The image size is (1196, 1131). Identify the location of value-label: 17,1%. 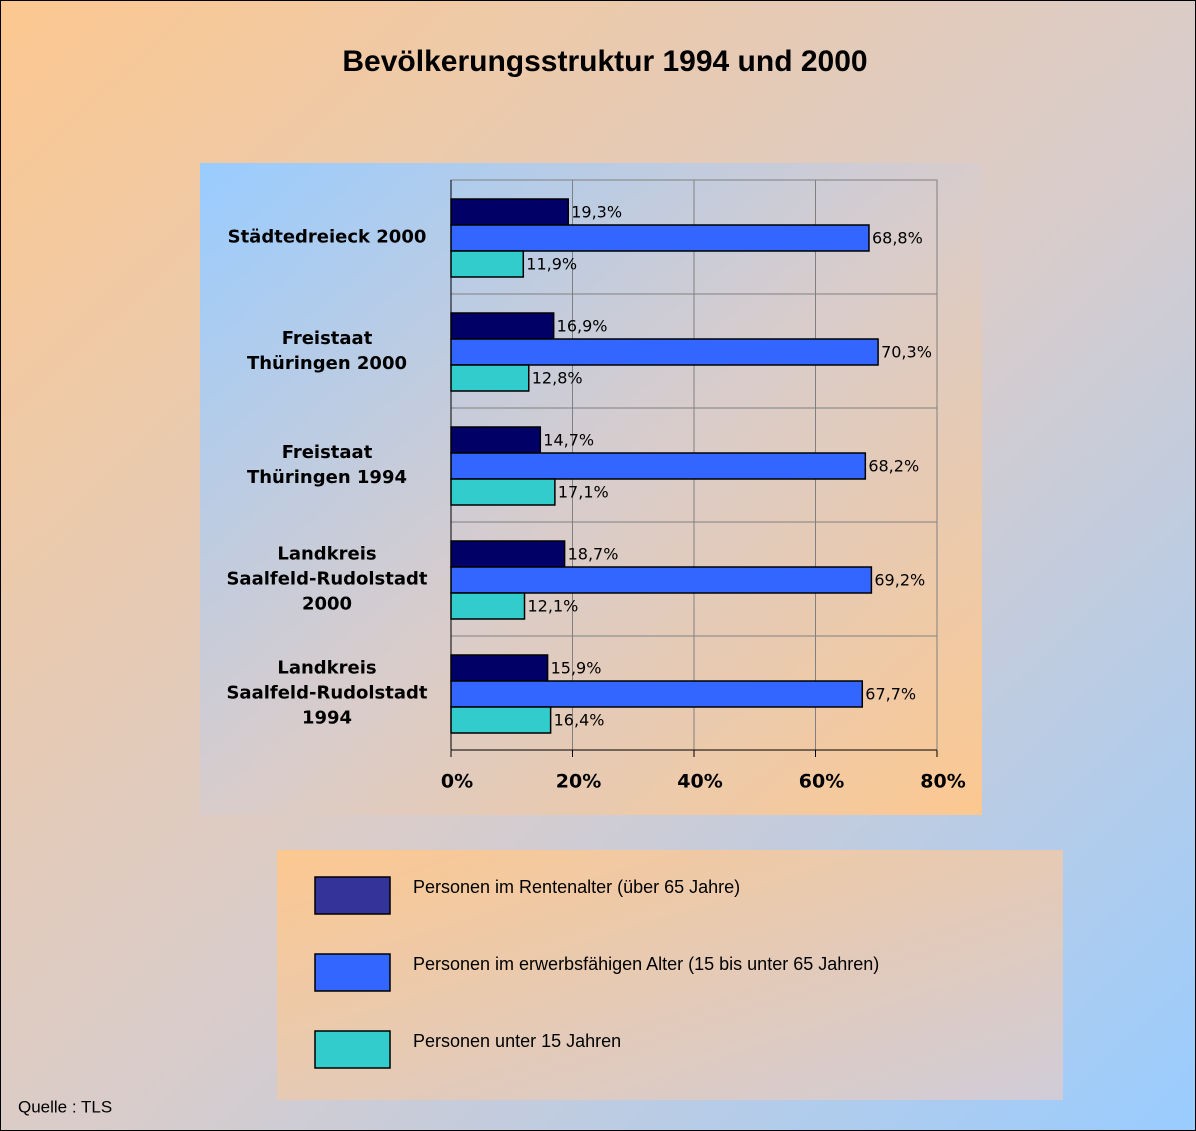
(583, 492).